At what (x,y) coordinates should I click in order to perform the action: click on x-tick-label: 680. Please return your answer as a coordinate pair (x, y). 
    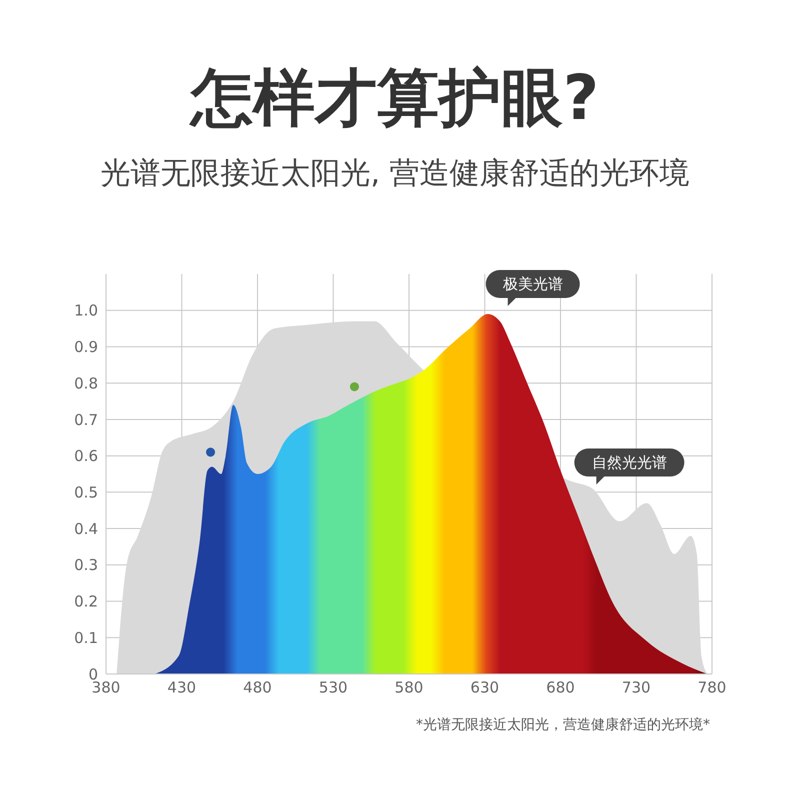
    Looking at the image, I should click on (560, 687).